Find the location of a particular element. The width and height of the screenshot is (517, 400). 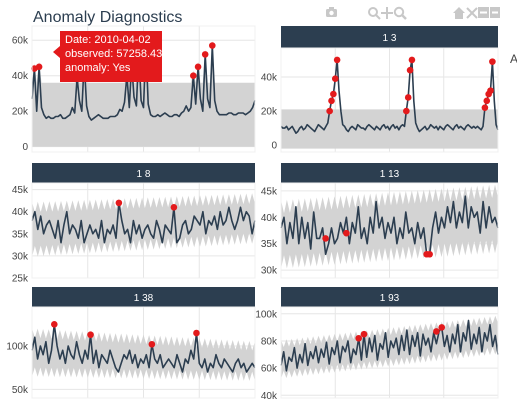

facet-header-label: 1 13 is located at coordinates (390, 174).